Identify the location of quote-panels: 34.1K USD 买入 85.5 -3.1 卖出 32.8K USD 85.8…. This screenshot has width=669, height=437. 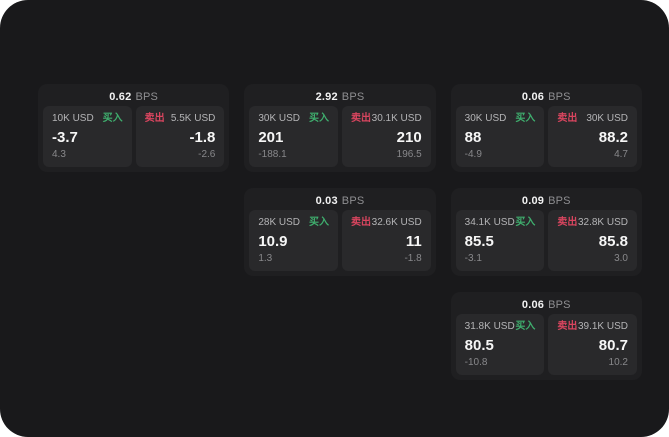
(546, 240).